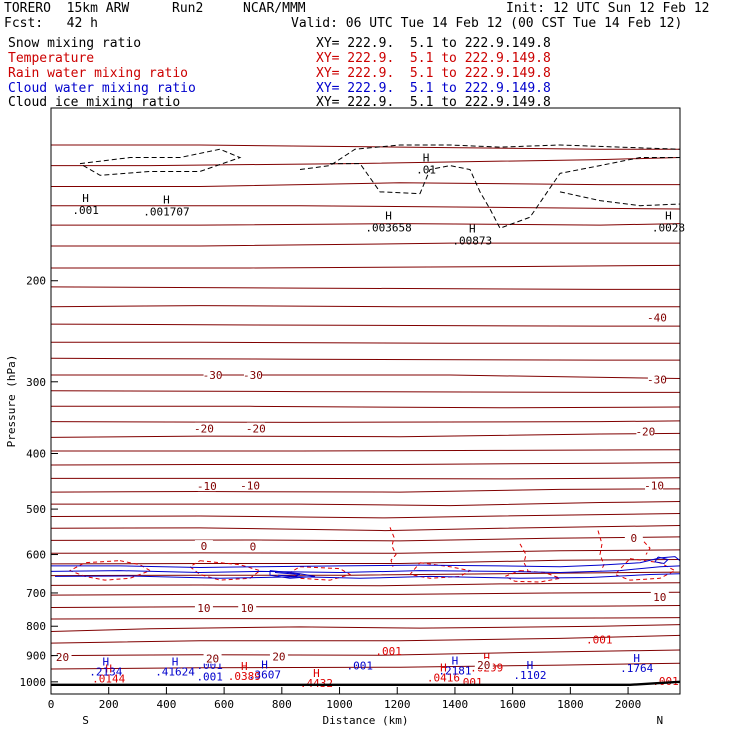 The width and height of the screenshot is (740, 740). Describe the element at coordinates (657, 318) in the screenshot. I see `isotherm-label: -40` at that location.